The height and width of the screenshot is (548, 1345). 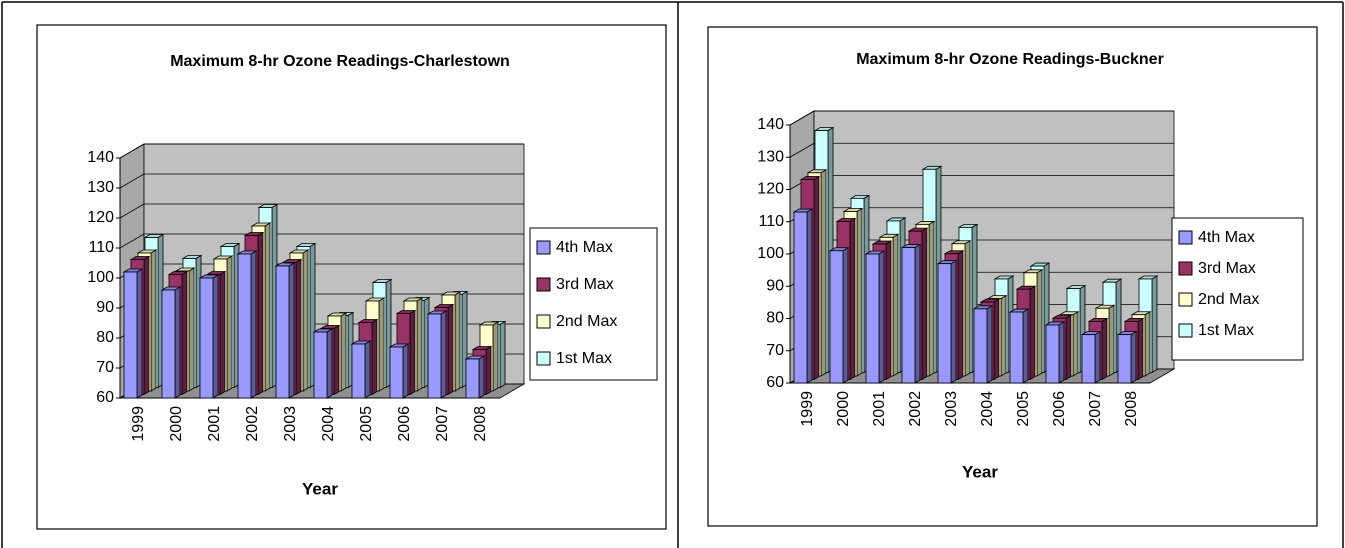 What do you see at coordinates (807, 409) in the screenshot?
I see `x-tick-label: 1999` at bounding box center [807, 409].